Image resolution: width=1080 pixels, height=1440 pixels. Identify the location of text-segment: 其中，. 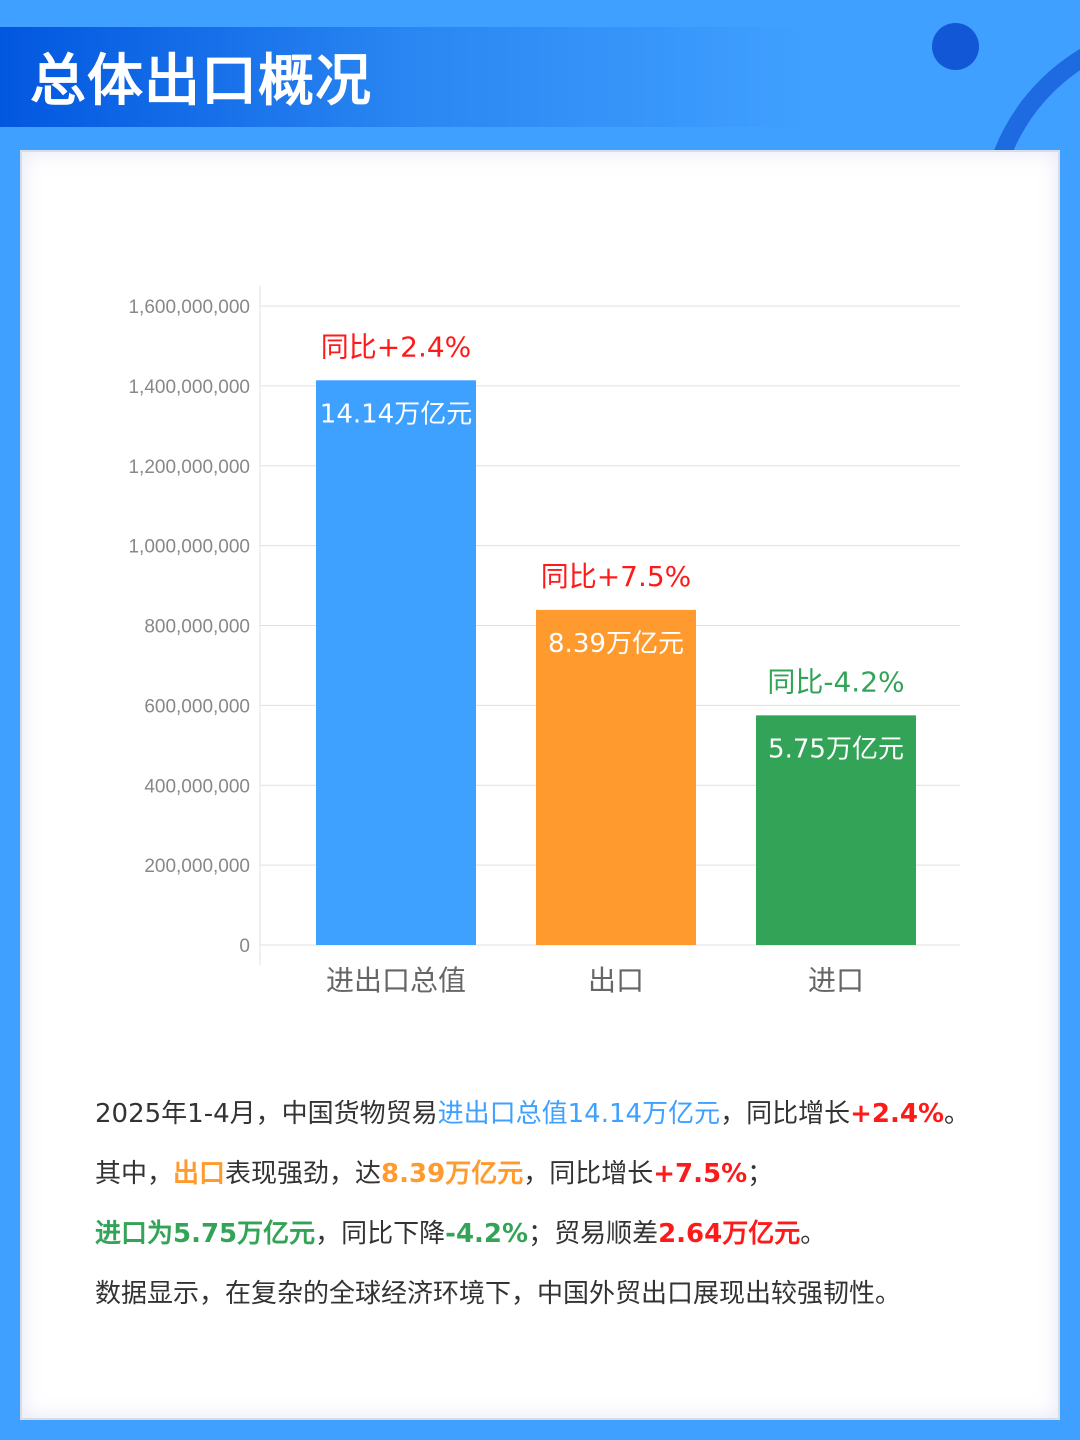
(134, 1174).